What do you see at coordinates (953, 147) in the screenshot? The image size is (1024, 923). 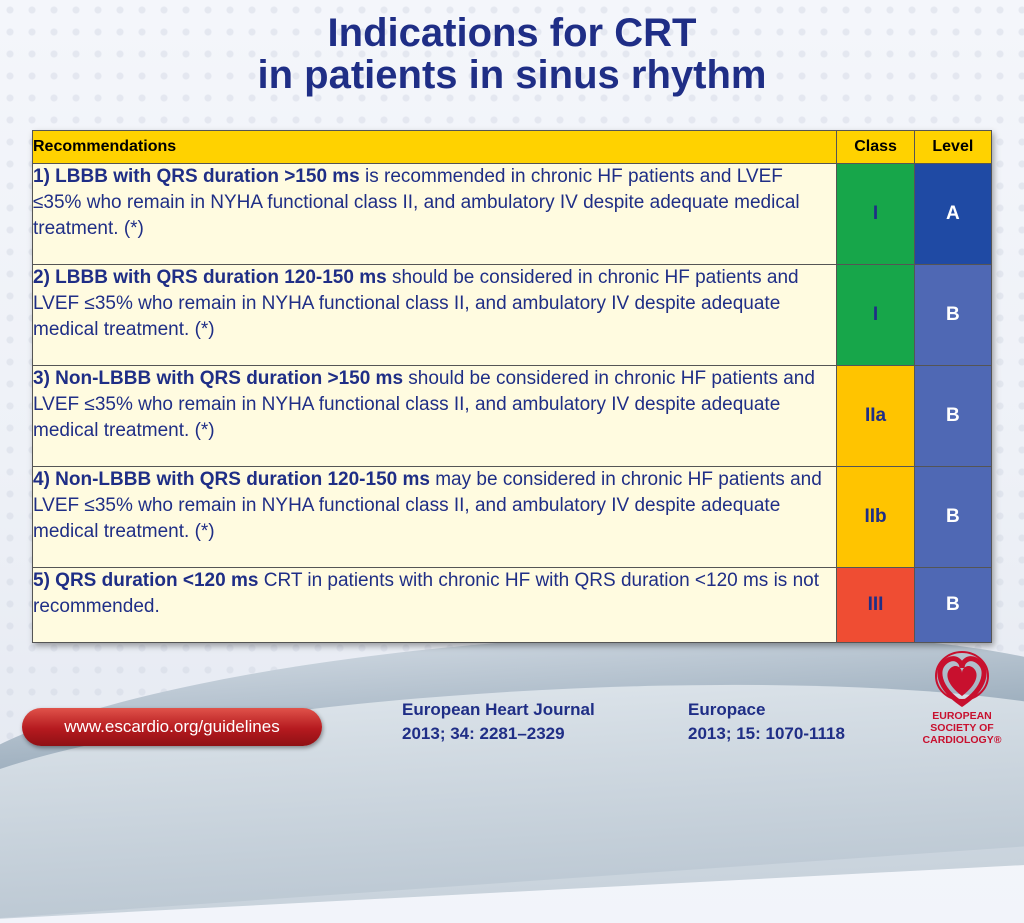 I see `header-level: Level` at bounding box center [953, 147].